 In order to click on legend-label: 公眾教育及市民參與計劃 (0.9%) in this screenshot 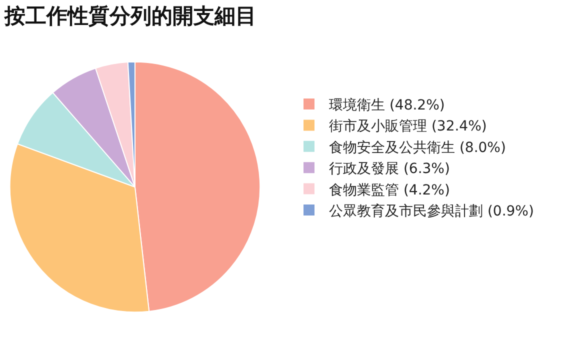, I will do `click(431, 211)`.